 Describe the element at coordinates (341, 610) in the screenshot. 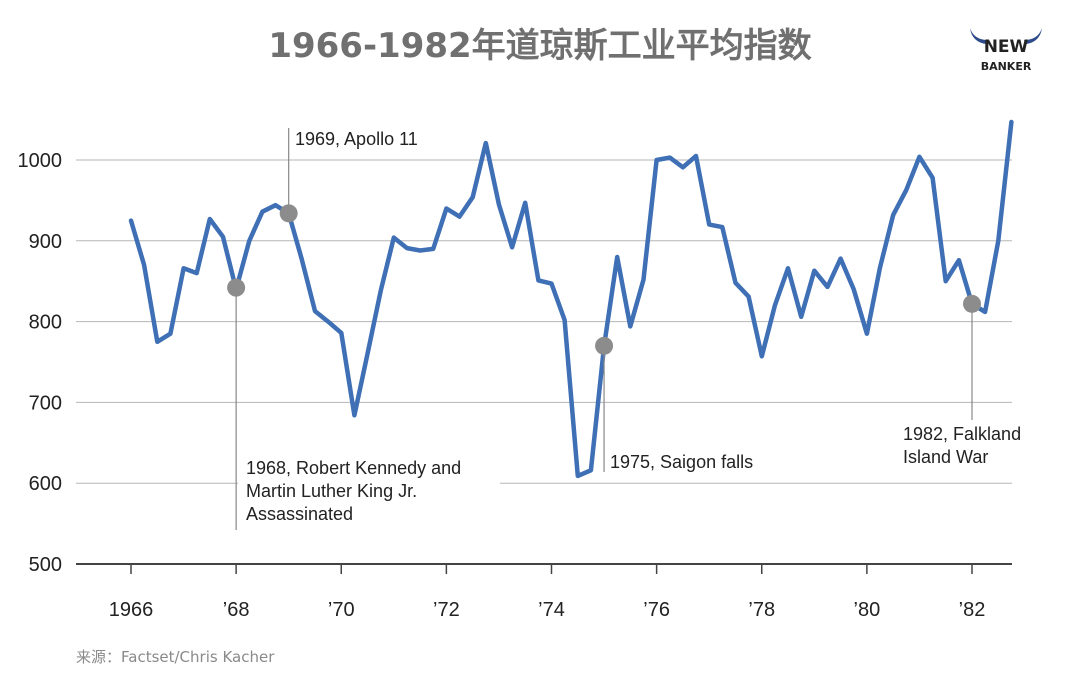

I see `x-tick-label: ’70` at that location.